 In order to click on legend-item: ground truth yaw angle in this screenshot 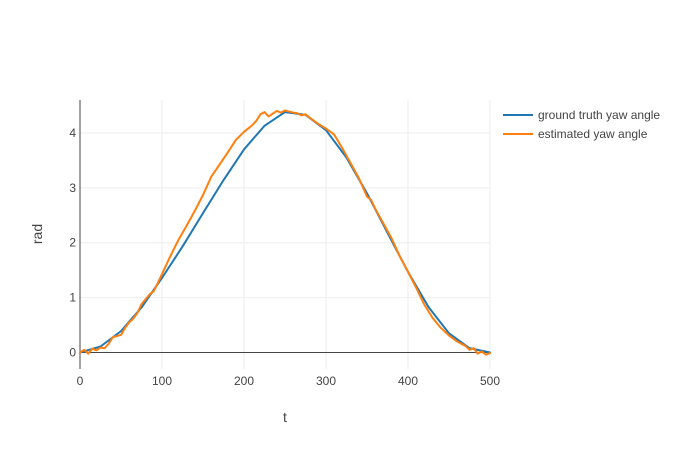, I will do `click(581, 115)`.